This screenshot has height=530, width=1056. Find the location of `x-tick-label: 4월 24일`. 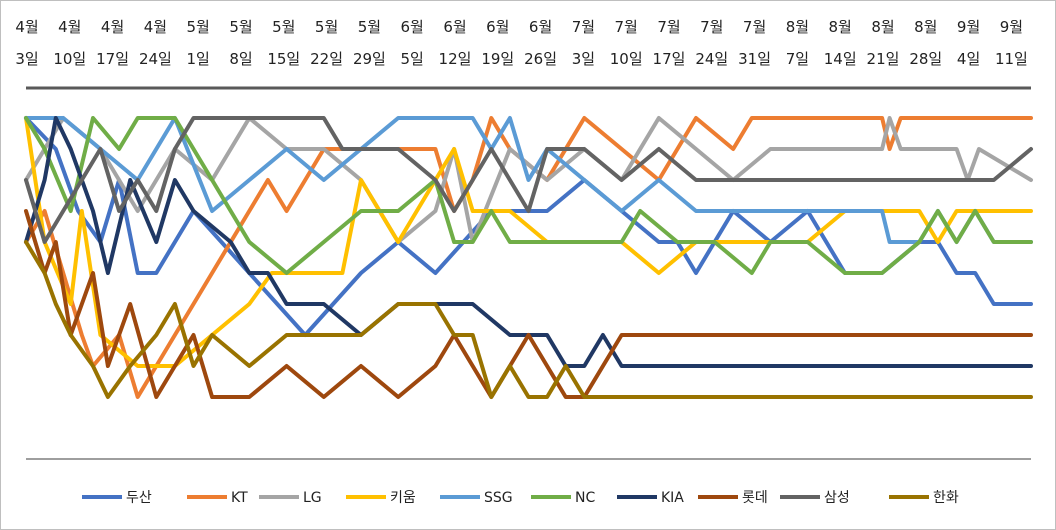

x-tick-label: 4월 24일 is located at coordinates (155, 43).